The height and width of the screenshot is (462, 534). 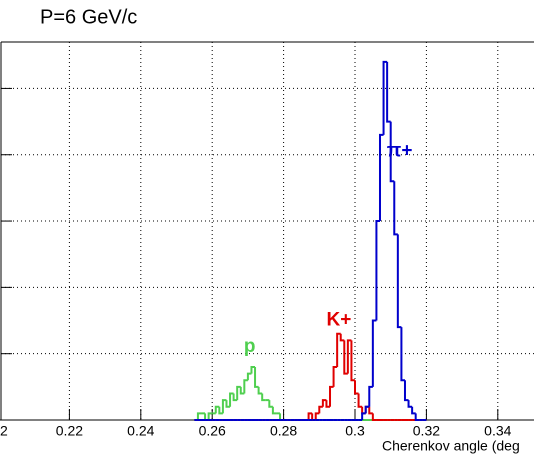 What do you see at coordinates (497, 431) in the screenshot?
I see `x-tick-label: 0.34` at bounding box center [497, 431].